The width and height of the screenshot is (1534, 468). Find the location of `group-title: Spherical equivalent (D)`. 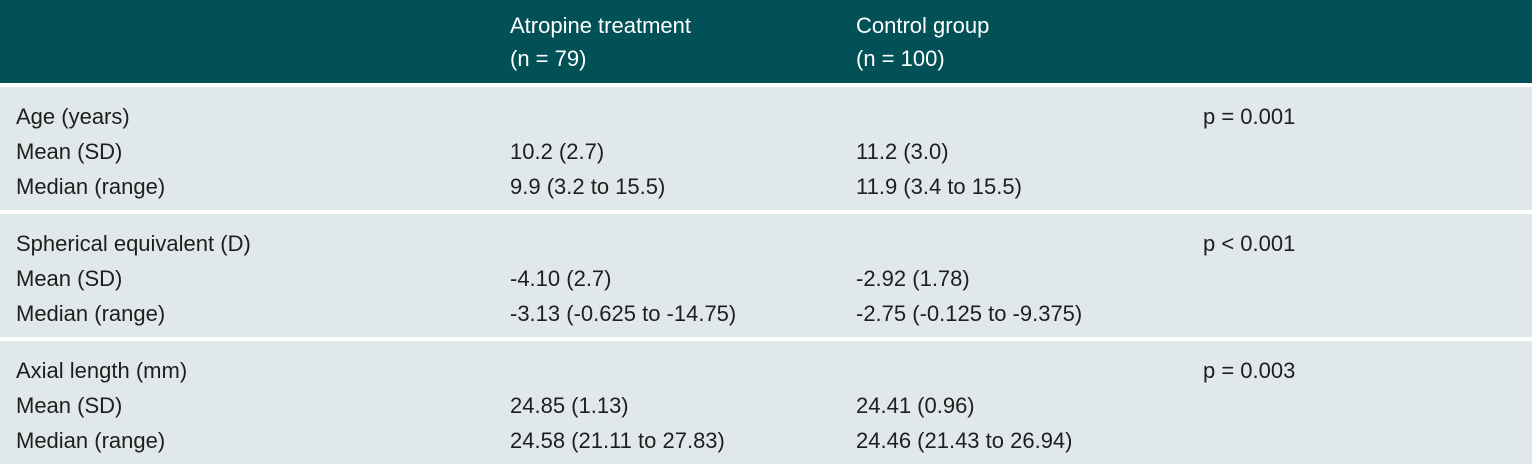

group-title: Spherical equivalent (D) is located at coordinates (133, 243).